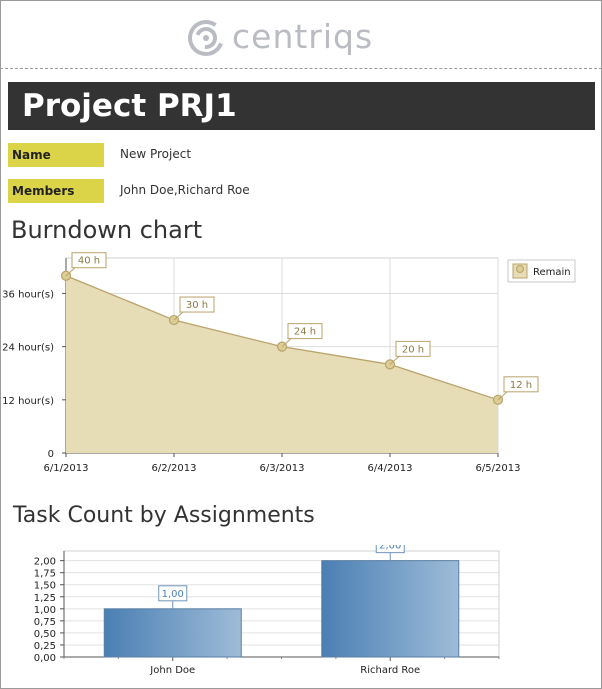 The image size is (602, 689). I want to click on y-tick-label: 24 hour(s), so click(28, 348).